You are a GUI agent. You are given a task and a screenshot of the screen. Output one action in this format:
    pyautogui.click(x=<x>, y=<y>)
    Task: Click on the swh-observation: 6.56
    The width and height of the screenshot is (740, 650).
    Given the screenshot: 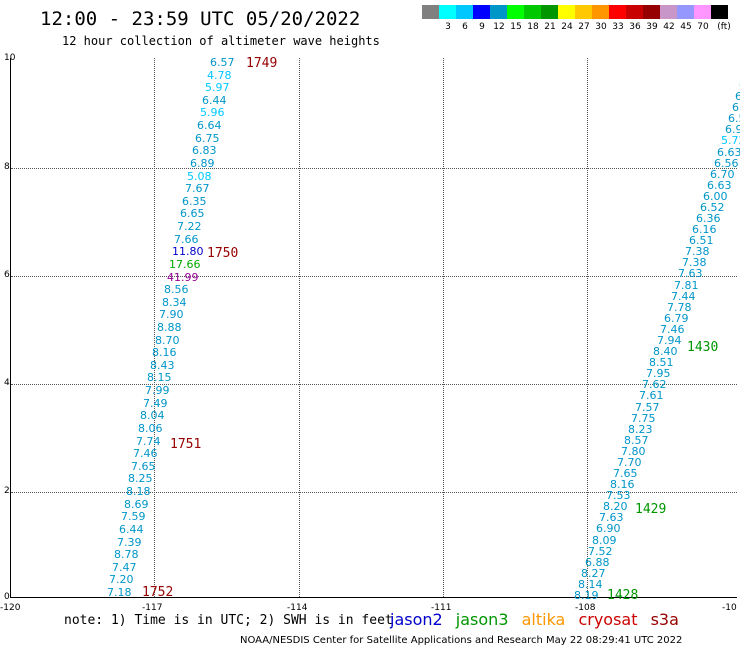 What is the action you would take?
    pyautogui.click(x=726, y=163)
    